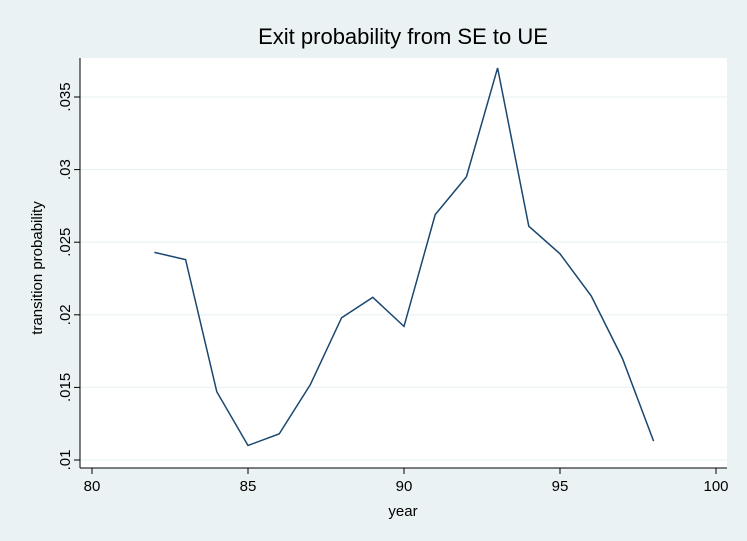 The height and width of the screenshot is (541, 747). I want to click on x-tick-label: 95, so click(560, 486).